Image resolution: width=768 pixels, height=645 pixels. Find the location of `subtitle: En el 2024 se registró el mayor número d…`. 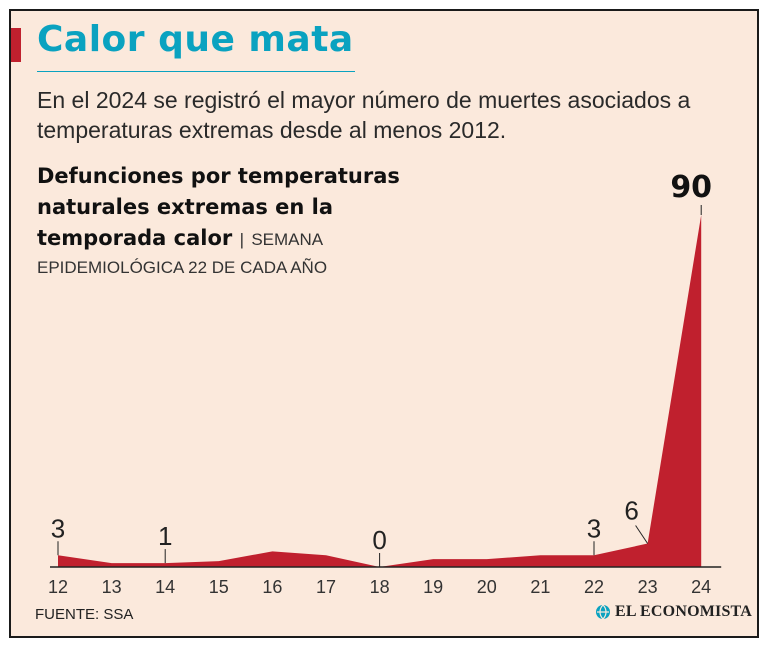

subtitle: En el 2024 se registró el mayor número d… is located at coordinates (364, 115).